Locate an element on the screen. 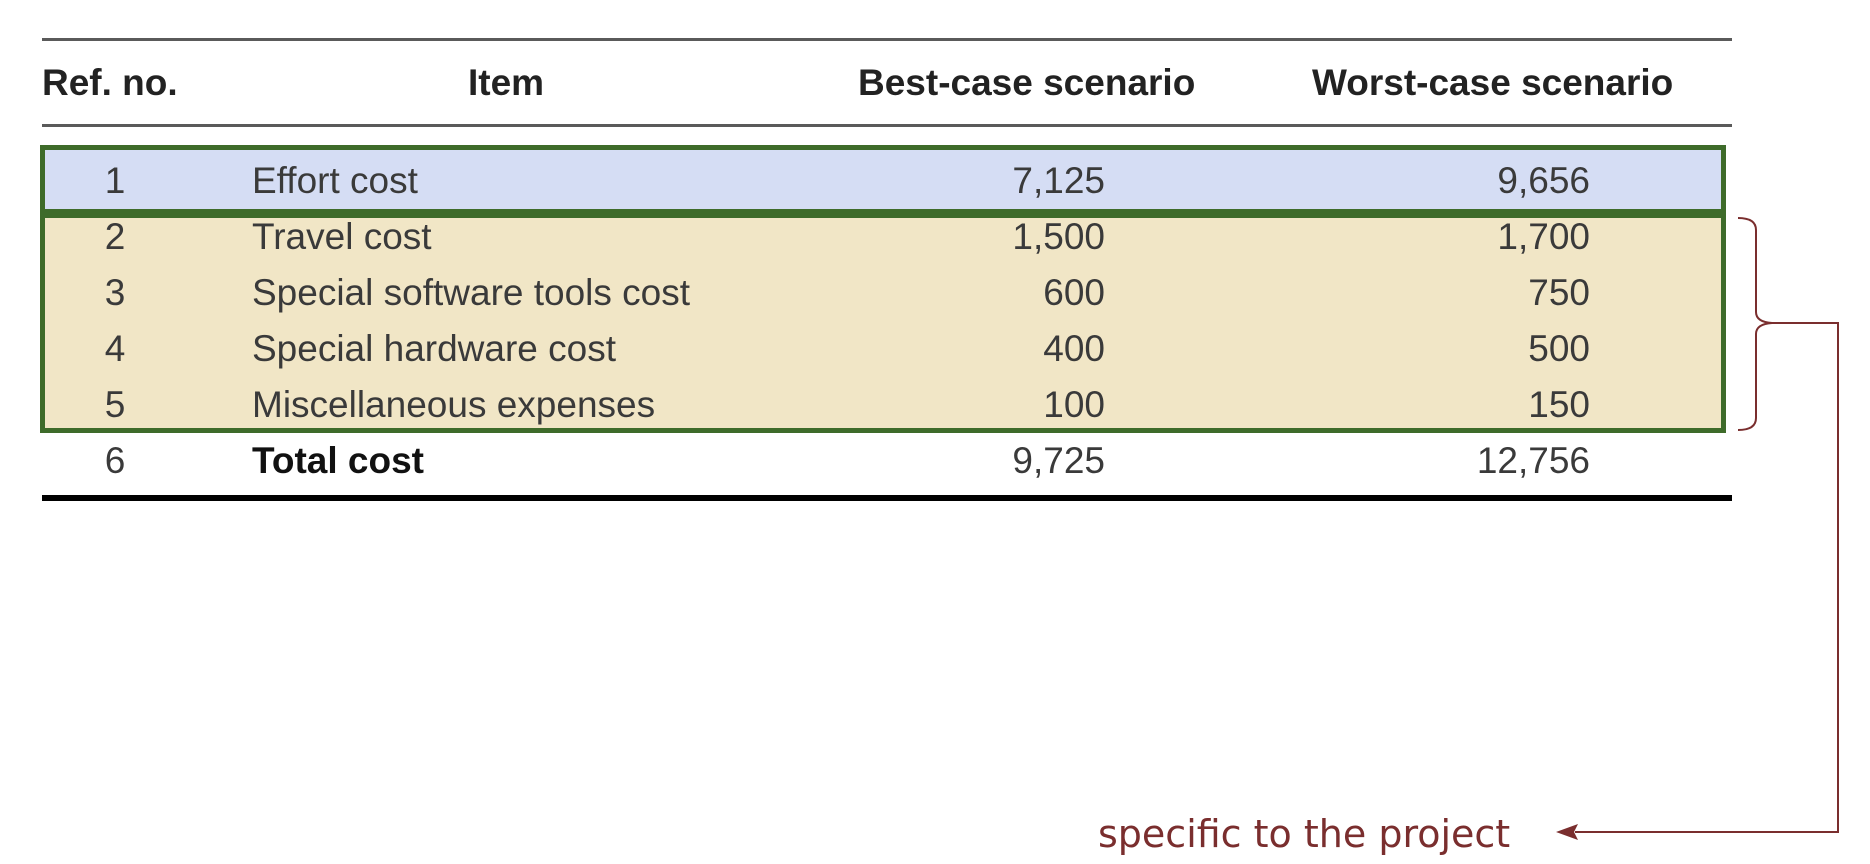 Image resolution: width=1870 pixels, height=864 pixels. row-ref: 1 is located at coordinates (115, 180).